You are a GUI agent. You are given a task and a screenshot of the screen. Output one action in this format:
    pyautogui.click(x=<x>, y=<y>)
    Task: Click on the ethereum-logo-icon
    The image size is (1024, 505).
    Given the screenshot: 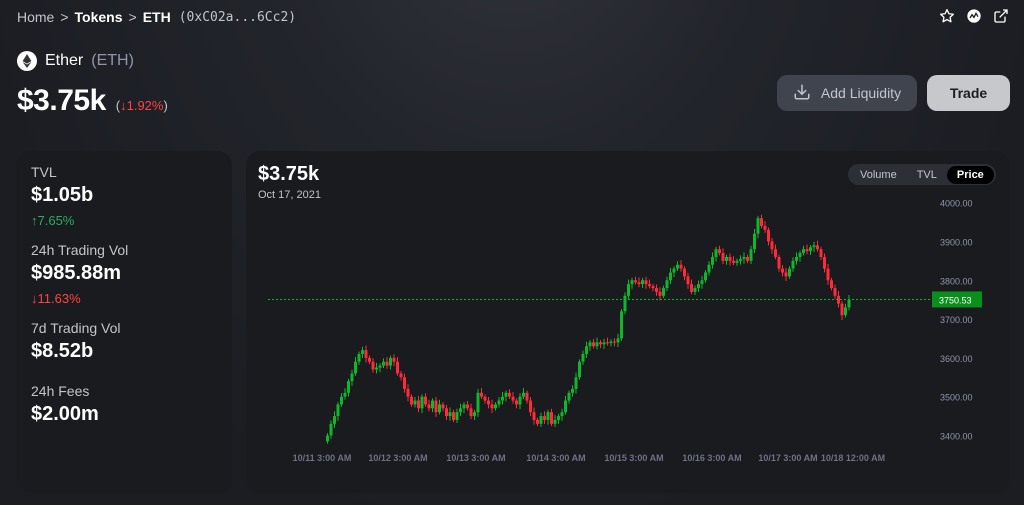 What is the action you would take?
    pyautogui.click(x=27, y=61)
    